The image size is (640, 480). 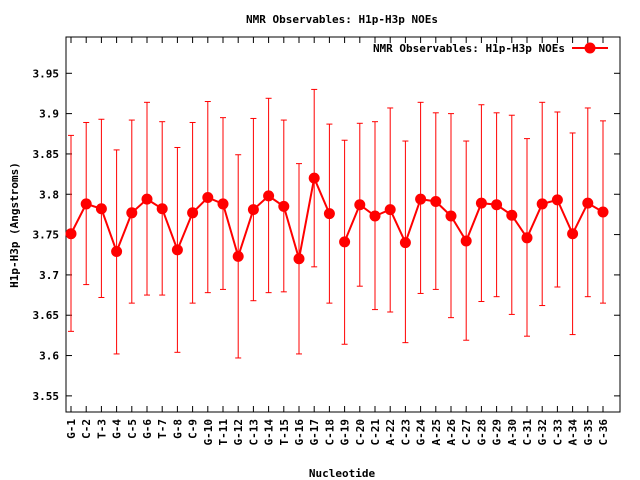 What do you see at coordinates (177, 429) in the screenshot?
I see `x-tick-label: G-8` at bounding box center [177, 429].